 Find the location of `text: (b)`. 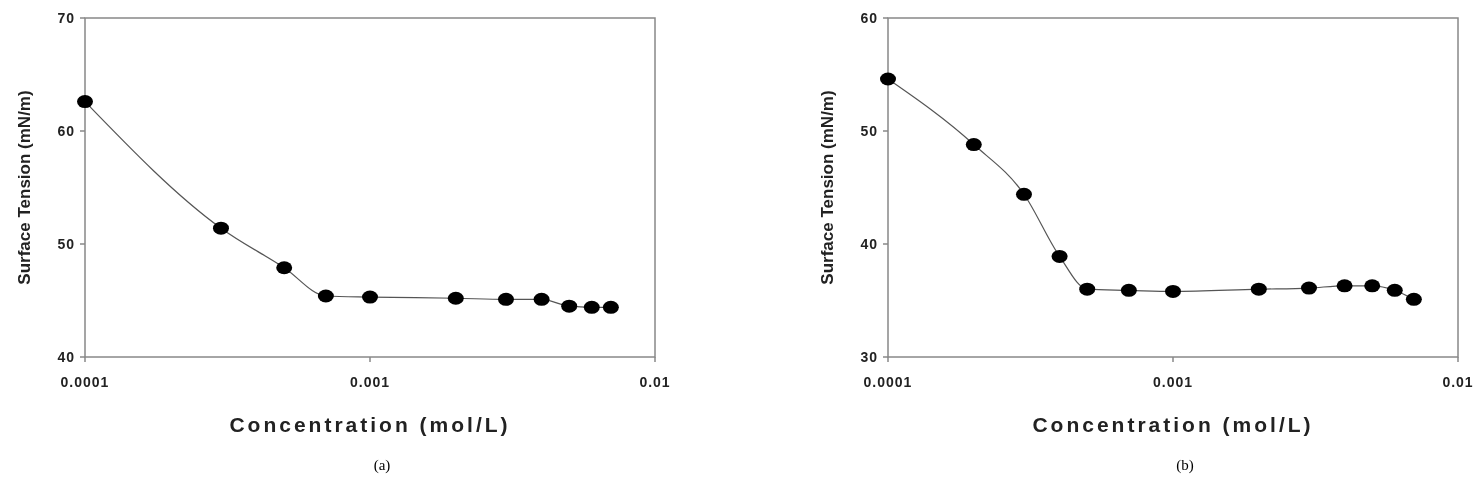

text: (b) is located at coordinates (1185, 465).